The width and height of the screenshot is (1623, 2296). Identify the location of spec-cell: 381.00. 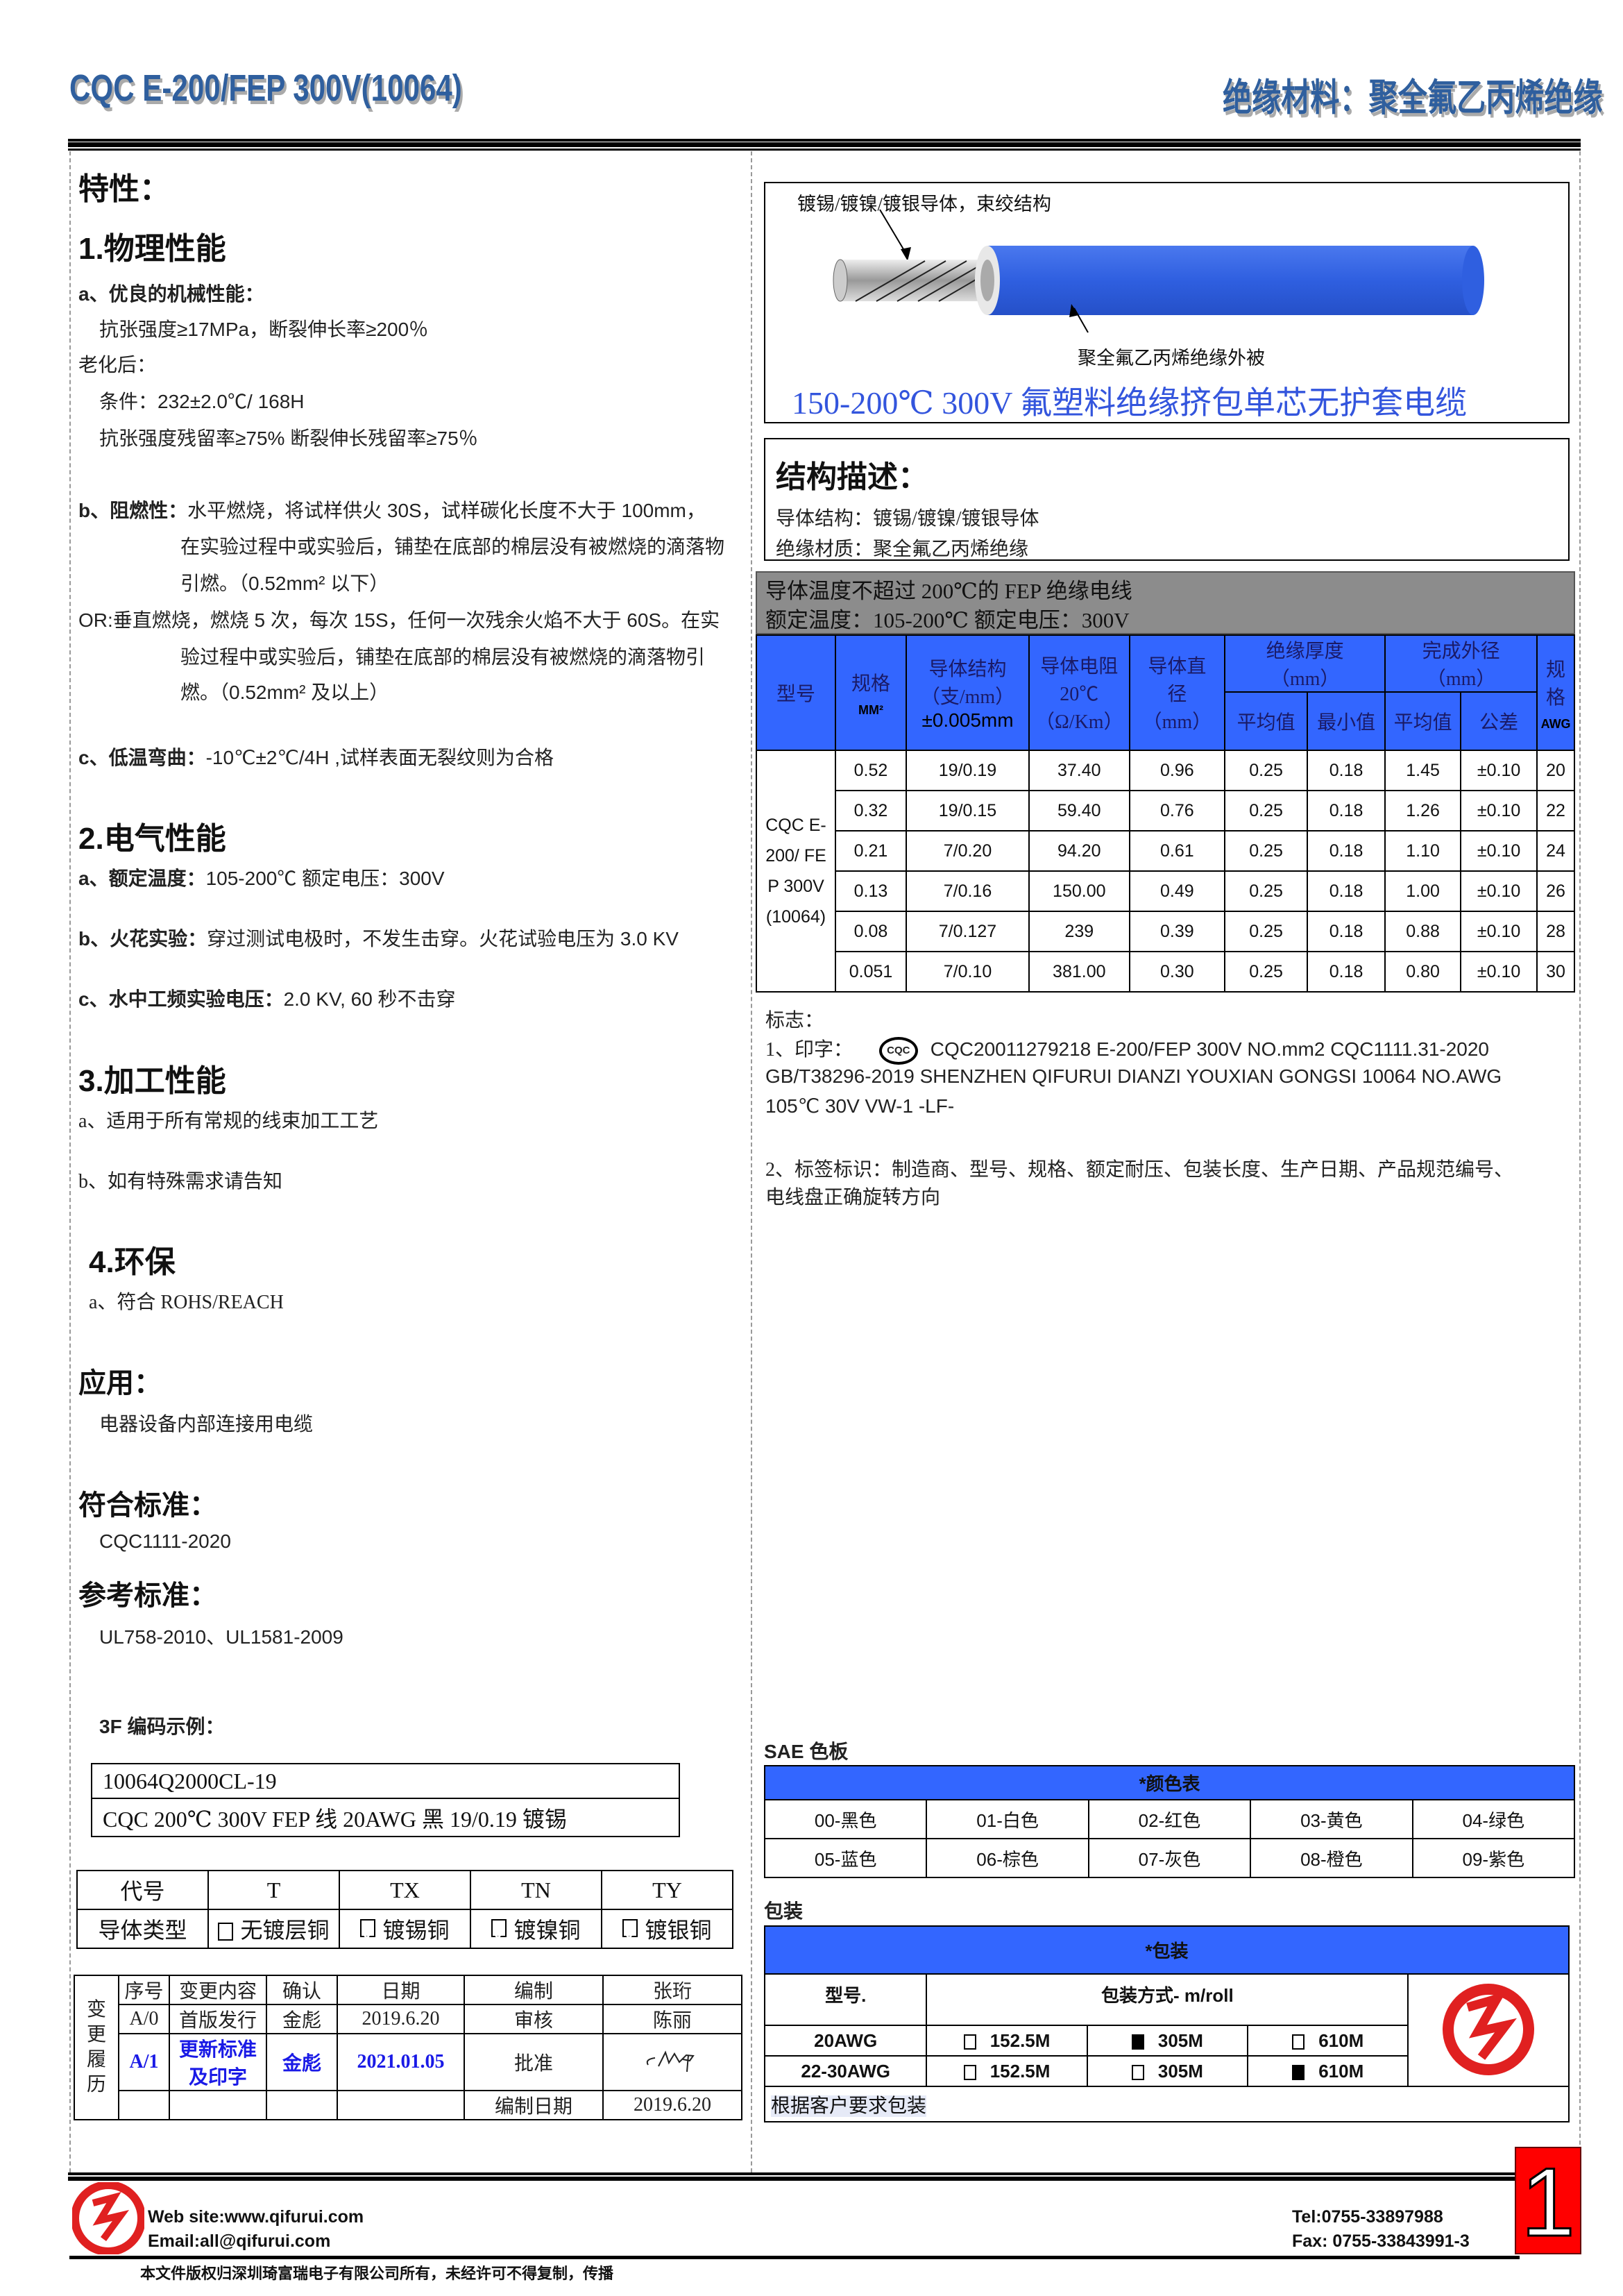
(1079, 972).